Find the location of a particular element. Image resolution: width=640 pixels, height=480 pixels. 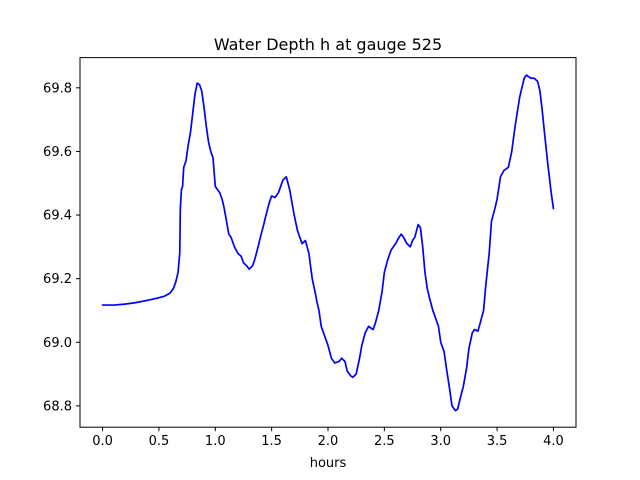

y-tick-label: 69.0 is located at coordinates (57, 343).